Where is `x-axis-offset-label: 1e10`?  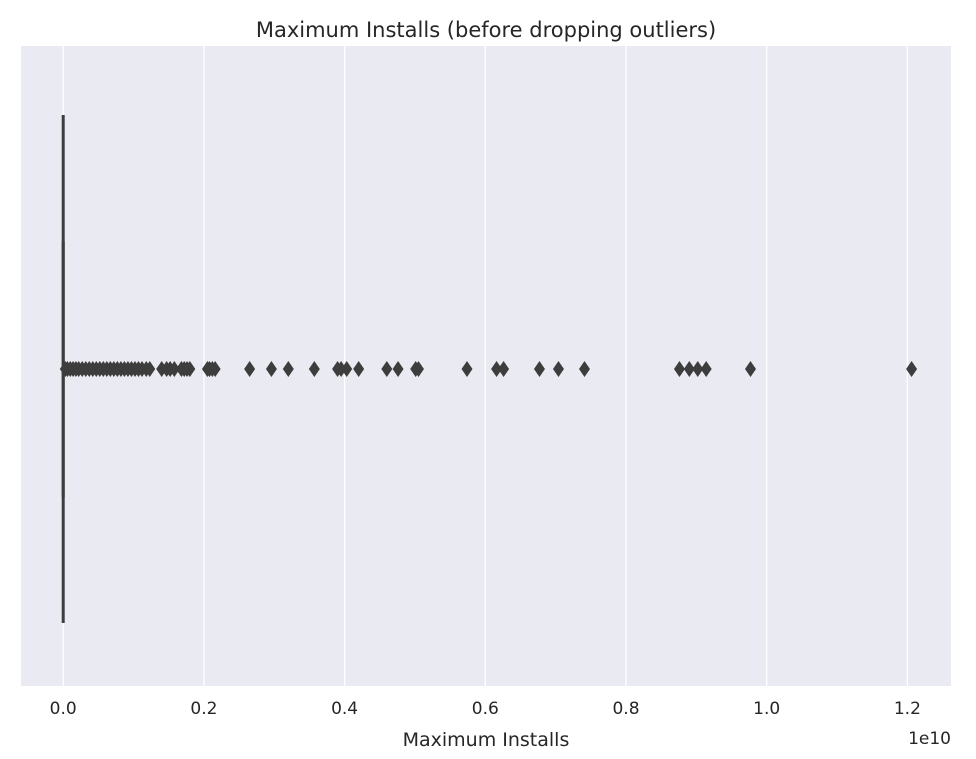 x-axis-offset-label: 1e10 is located at coordinates (929, 739).